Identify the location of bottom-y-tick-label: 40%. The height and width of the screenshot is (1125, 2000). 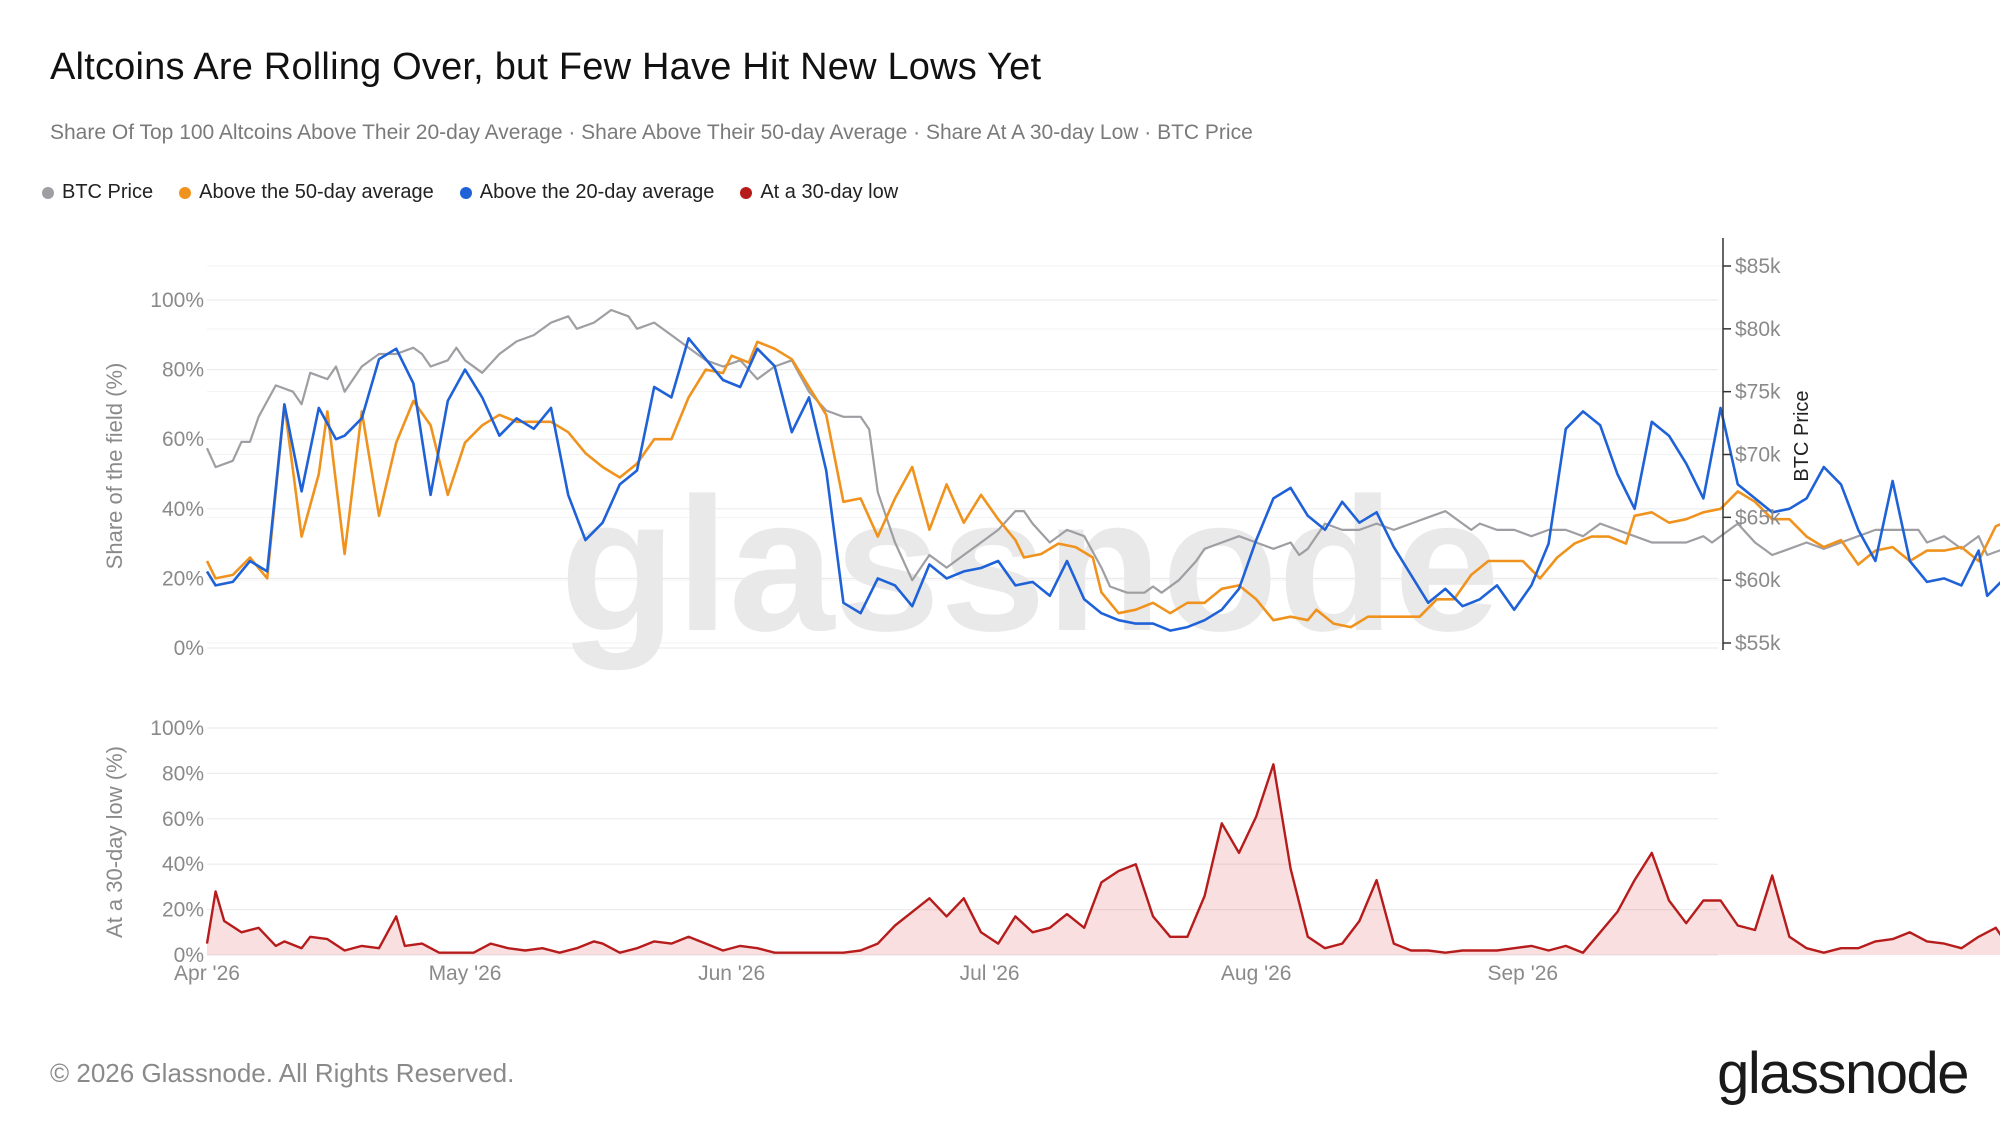
(183, 864).